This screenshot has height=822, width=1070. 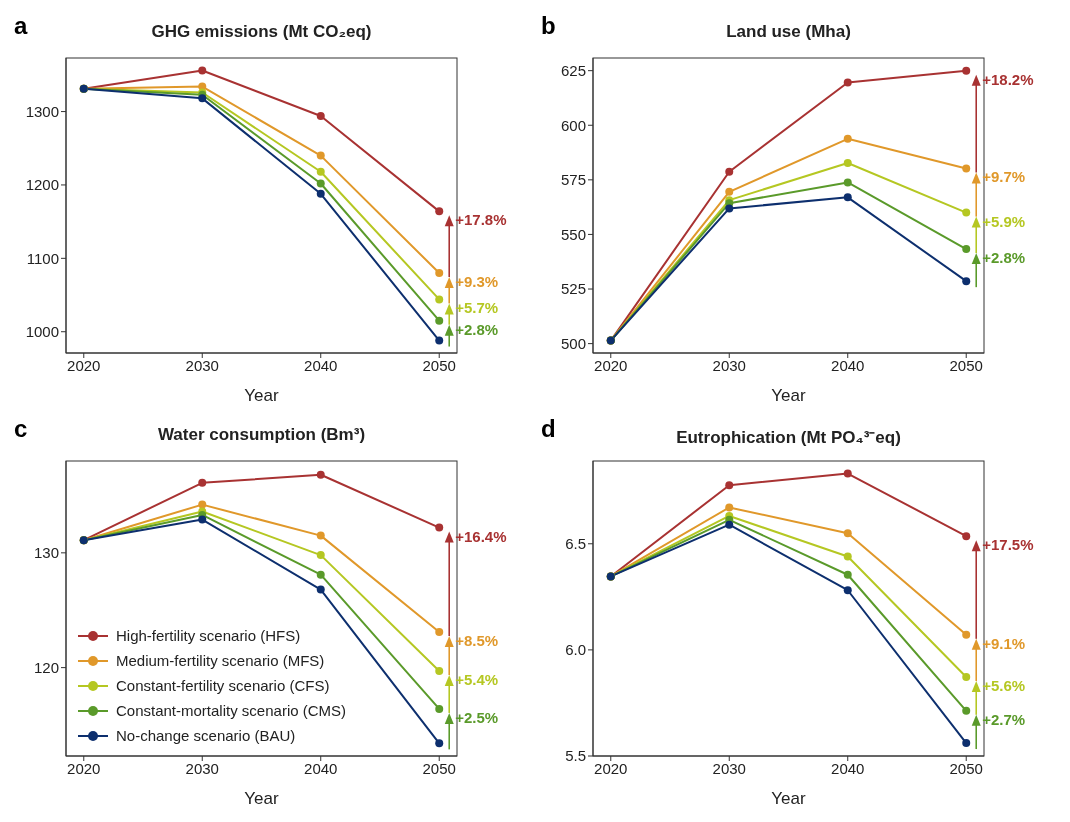 I want to click on y-tick-label: 600, so click(x=573, y=125).